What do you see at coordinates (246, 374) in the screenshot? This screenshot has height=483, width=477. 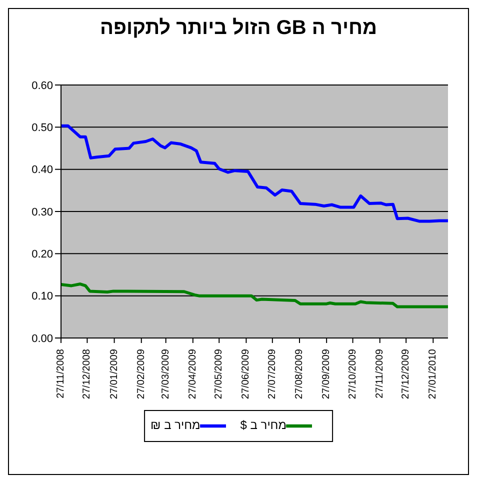 I see `x-tick-label: 27/06/2009` at bounding box center [246, 374].